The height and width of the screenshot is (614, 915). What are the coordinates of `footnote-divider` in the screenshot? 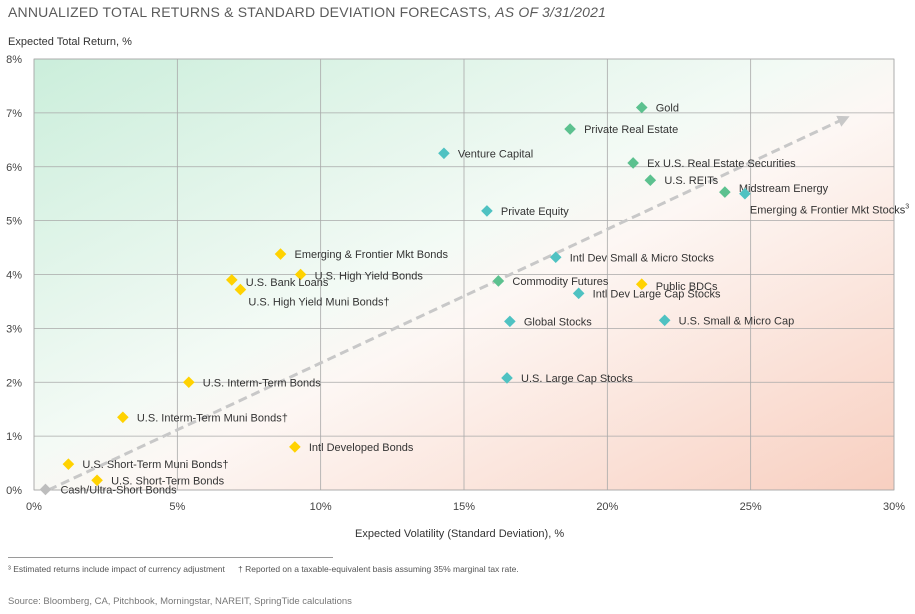 It's located at (170, 557).